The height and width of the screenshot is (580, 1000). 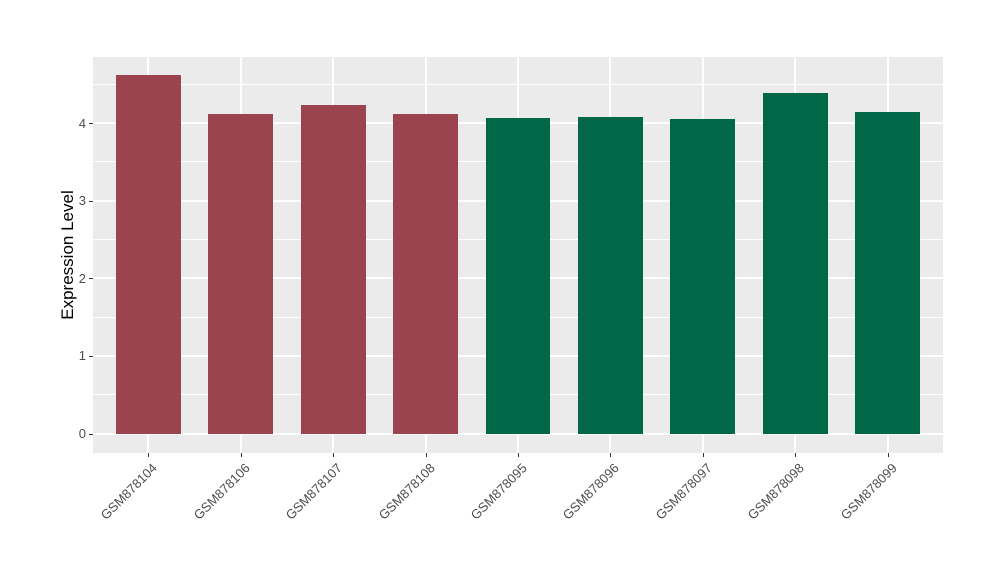 What do you see at coordinates (868, 491) in the screenshot?
I see `x-tick-label: GSM878099` at bounding box center [868, 491].